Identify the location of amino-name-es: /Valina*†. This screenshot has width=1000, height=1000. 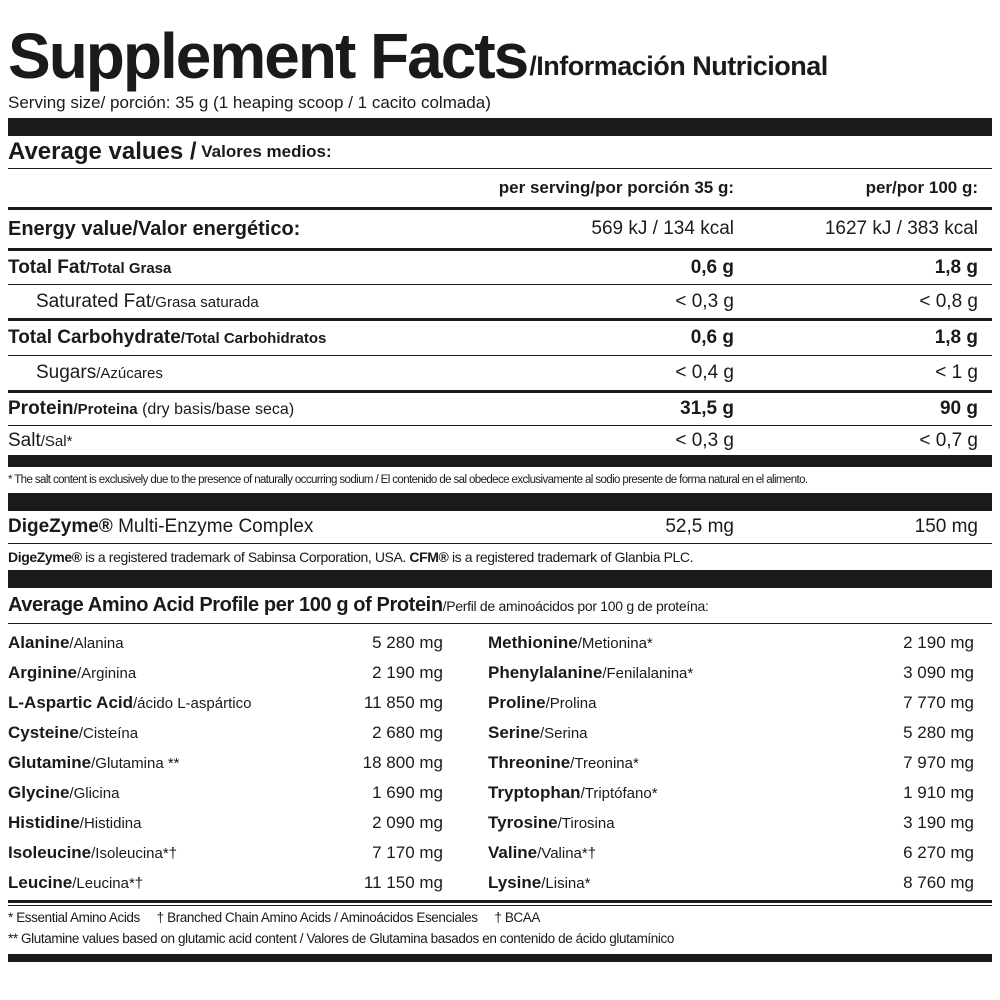
(567, 853).